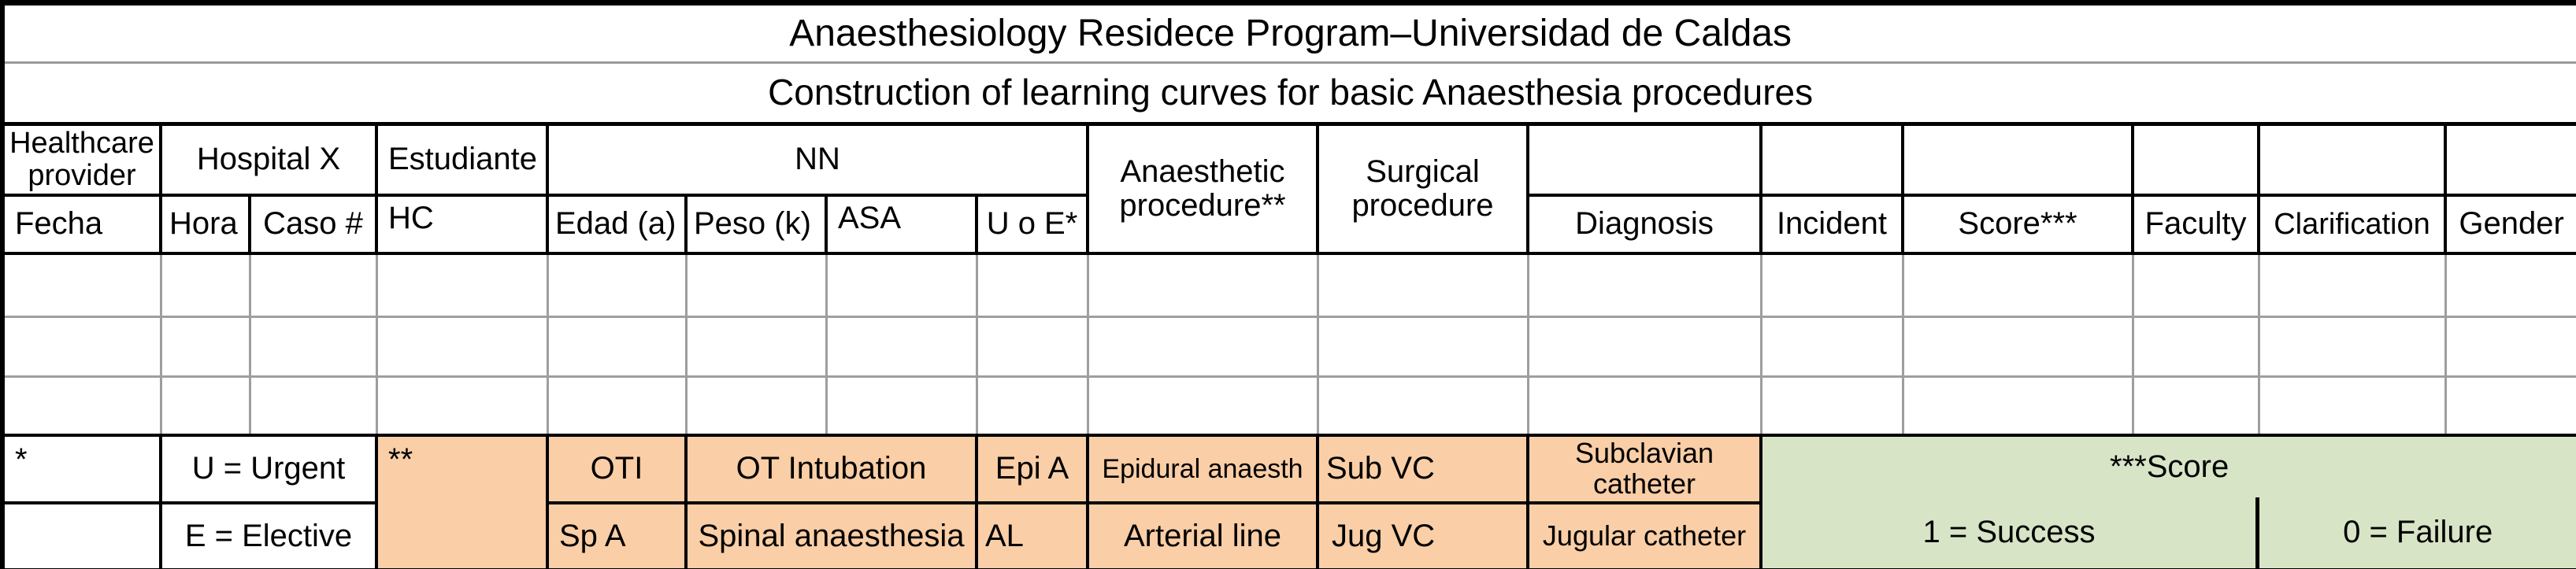  Describe the element at coordinates (2352, 225) in the screenshot. I see `header-clarification: Clarification` at that location.